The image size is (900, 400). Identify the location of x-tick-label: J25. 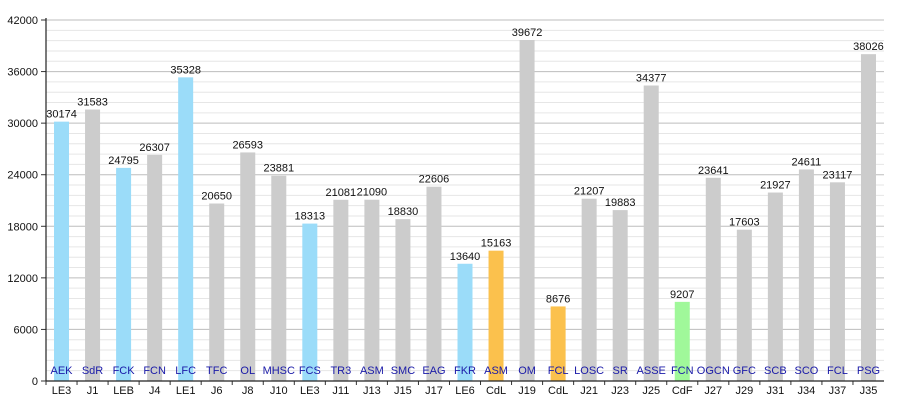
(651, 391).